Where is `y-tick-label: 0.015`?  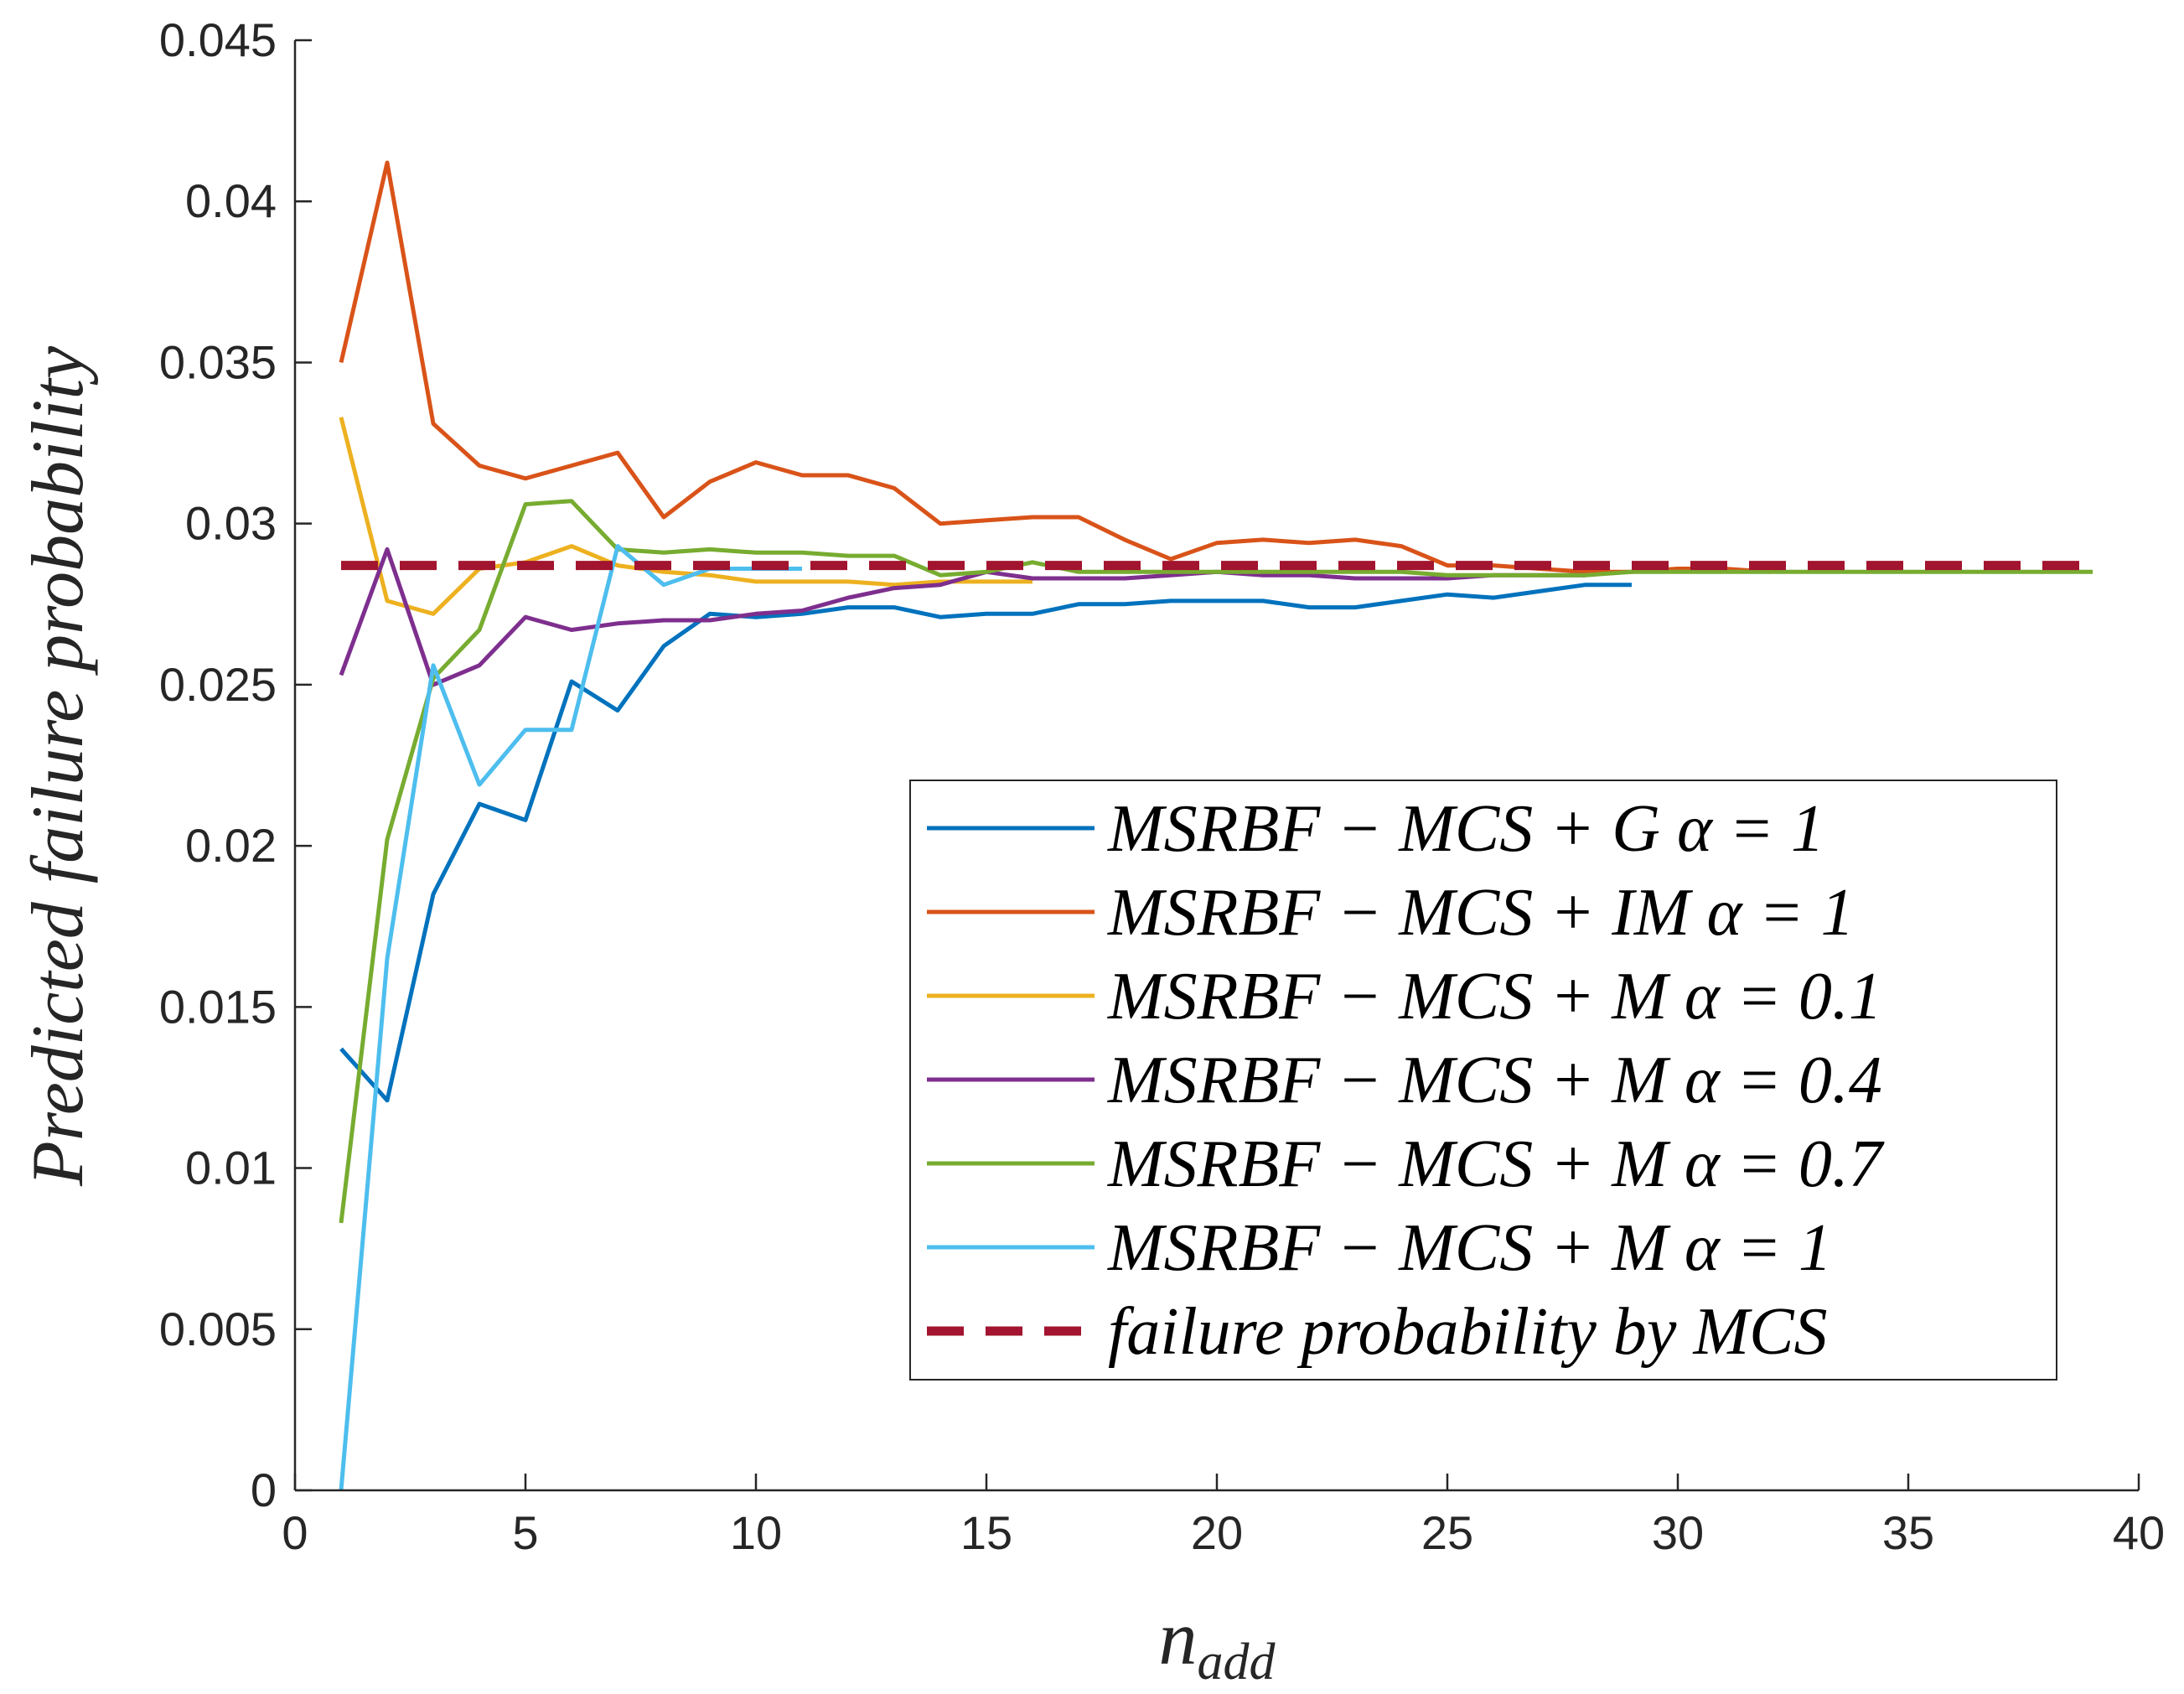 y-tick-label: 0.015 is located at coordinates (218, 1007).